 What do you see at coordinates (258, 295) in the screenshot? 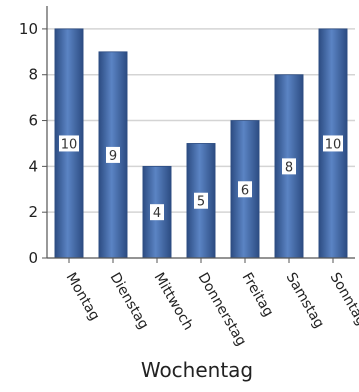
I see `x-tick-label: Freitag` at bounding box center [258, 295].